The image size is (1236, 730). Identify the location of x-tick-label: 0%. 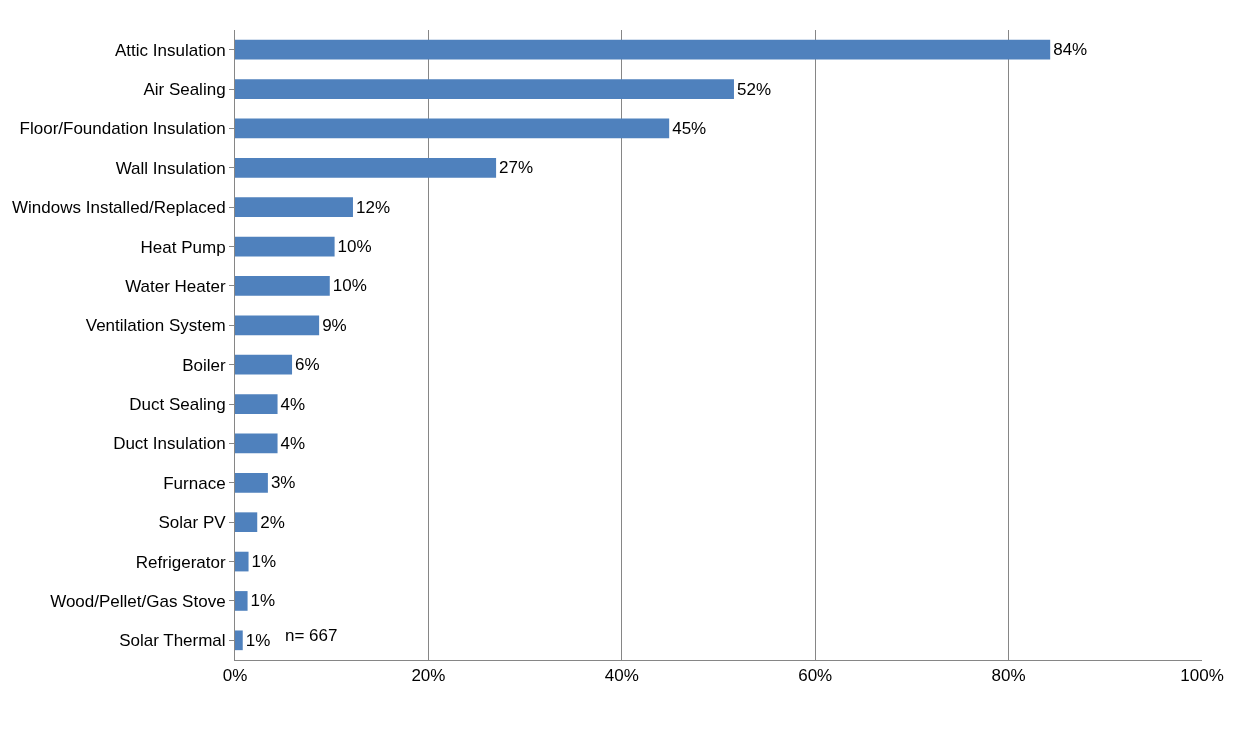
(235, 676).